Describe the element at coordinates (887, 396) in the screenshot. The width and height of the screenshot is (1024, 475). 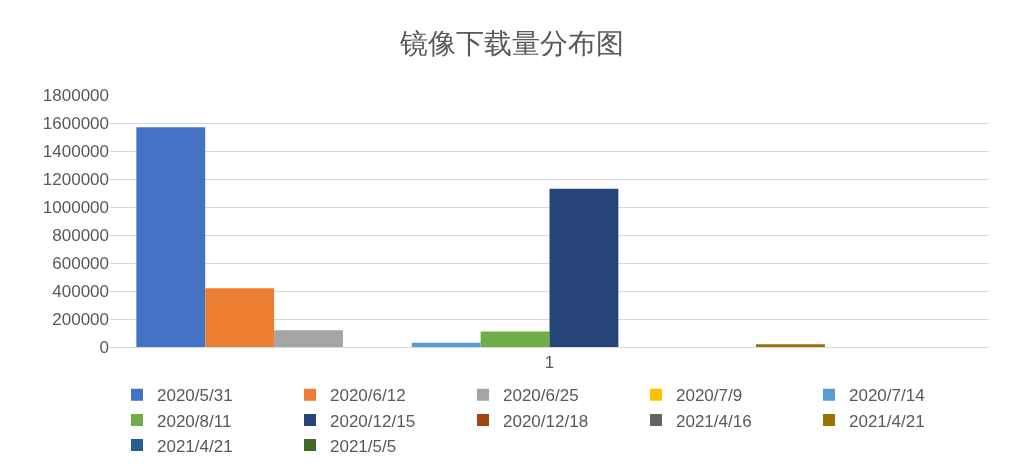
I see `legend-label: 2020/7/14` at that location.